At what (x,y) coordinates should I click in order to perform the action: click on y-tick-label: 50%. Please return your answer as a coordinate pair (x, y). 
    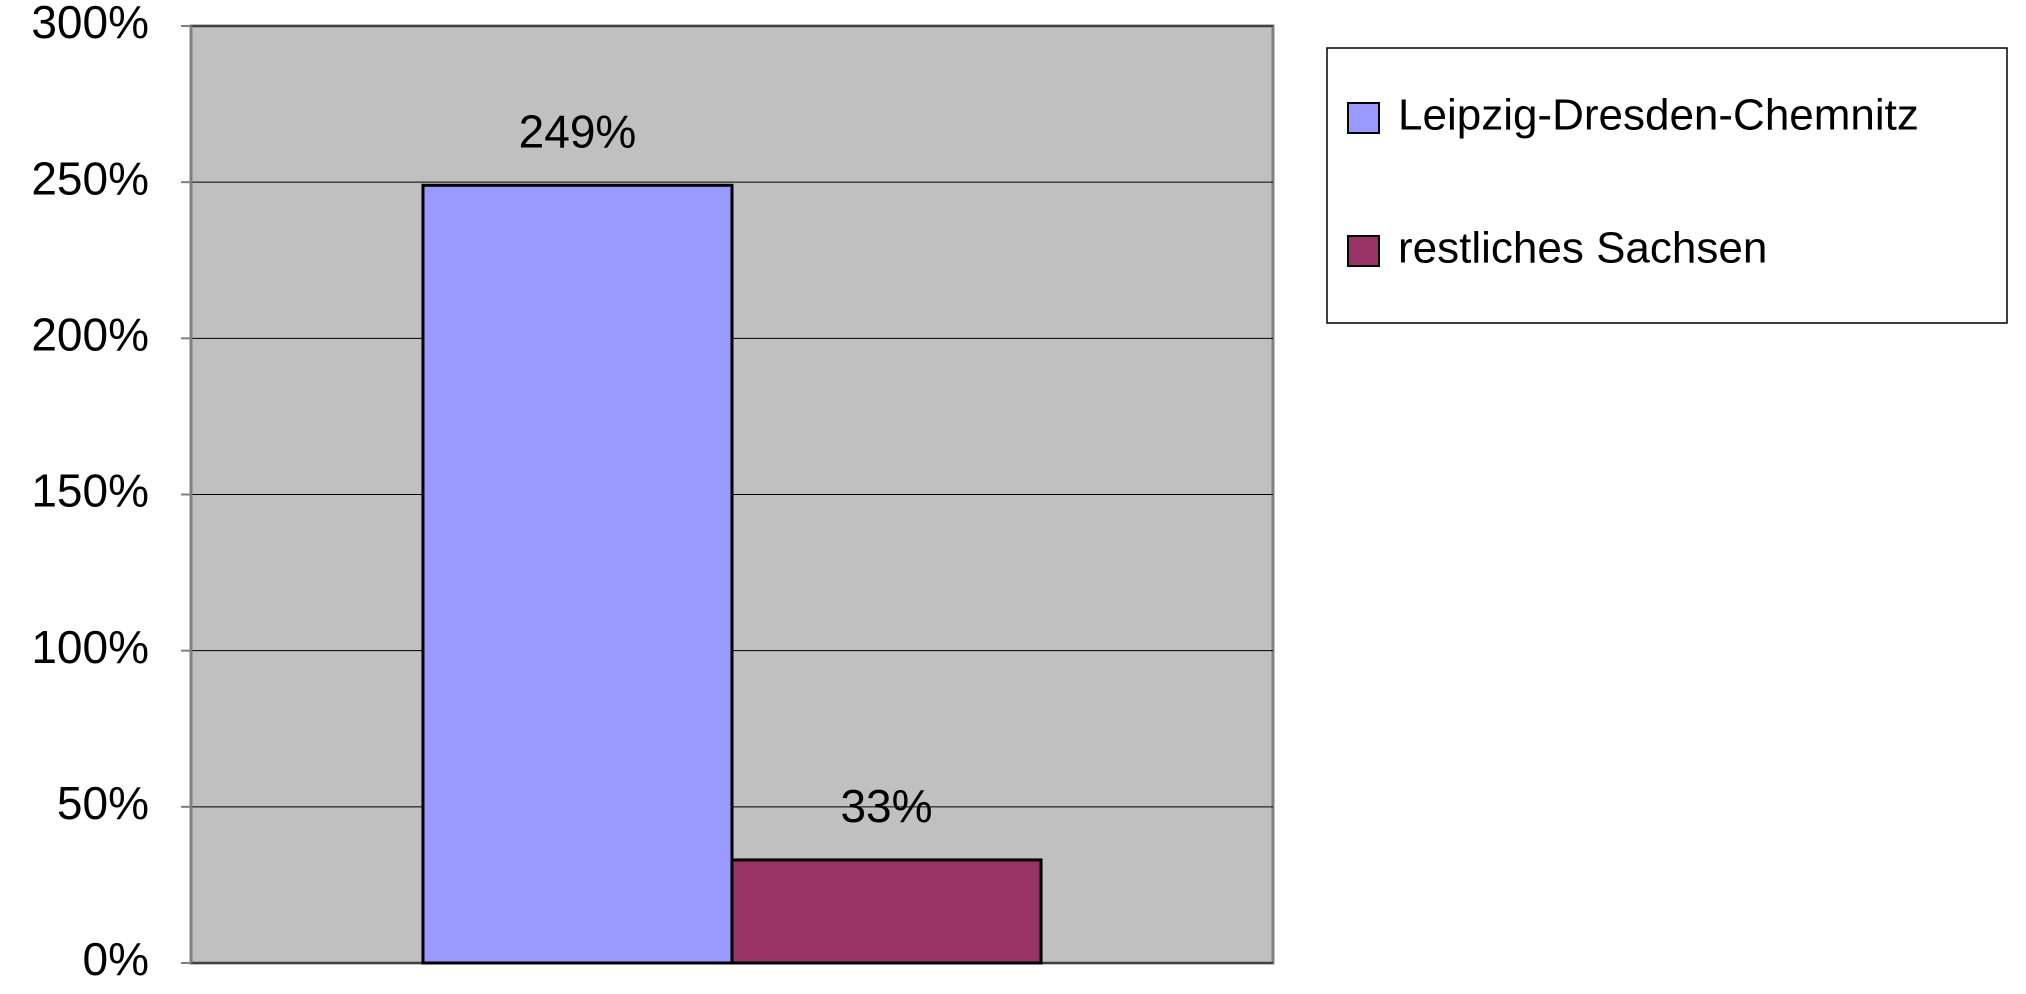
    Looking at the image, I should click on (103, 803).